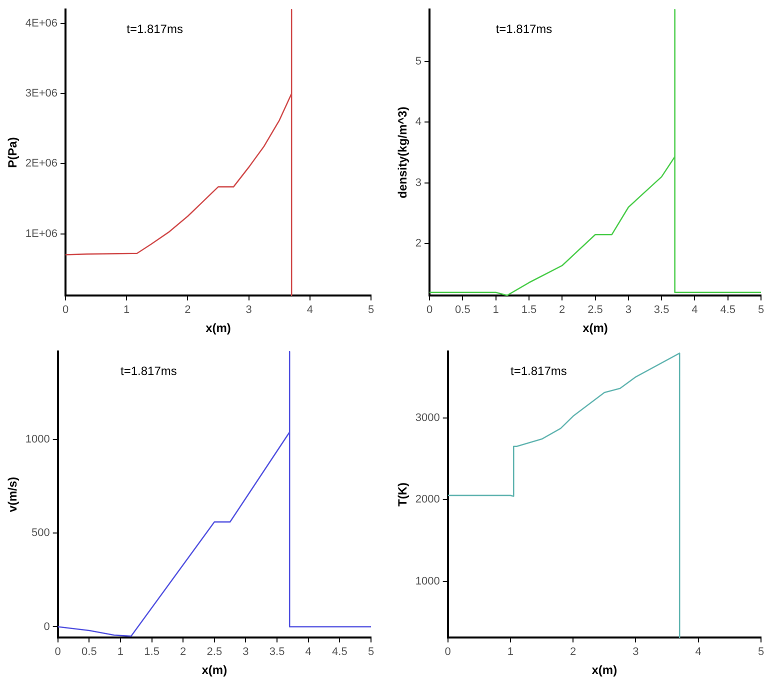 Image resolution: width=777 pixels, height=687 pixels. Describe the element at coordinates (403, 494) in the screenshot. I see `y-axis-title: T(K)` at that location.